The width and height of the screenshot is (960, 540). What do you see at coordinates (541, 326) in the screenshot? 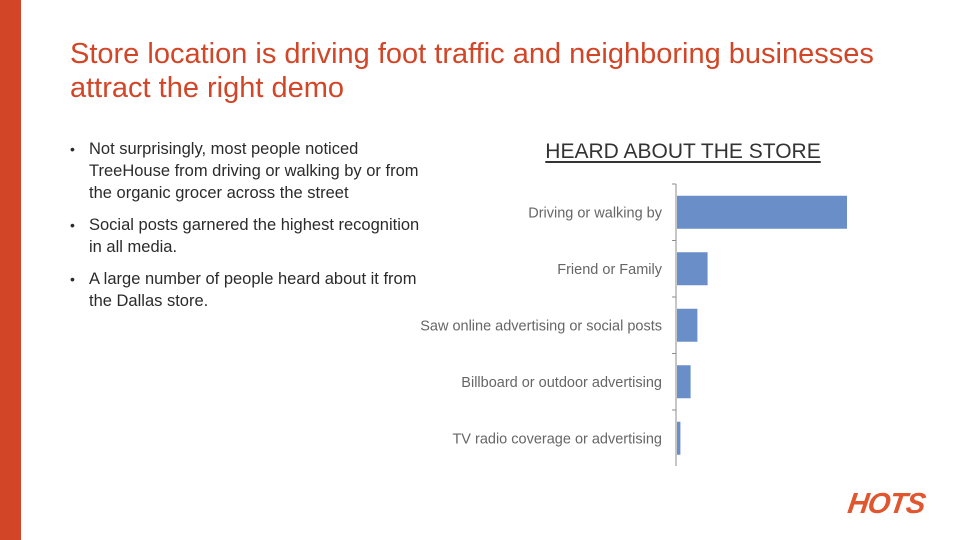
I see `category-label: Saw online advertising or social posts` at bounding box center [541, 326].